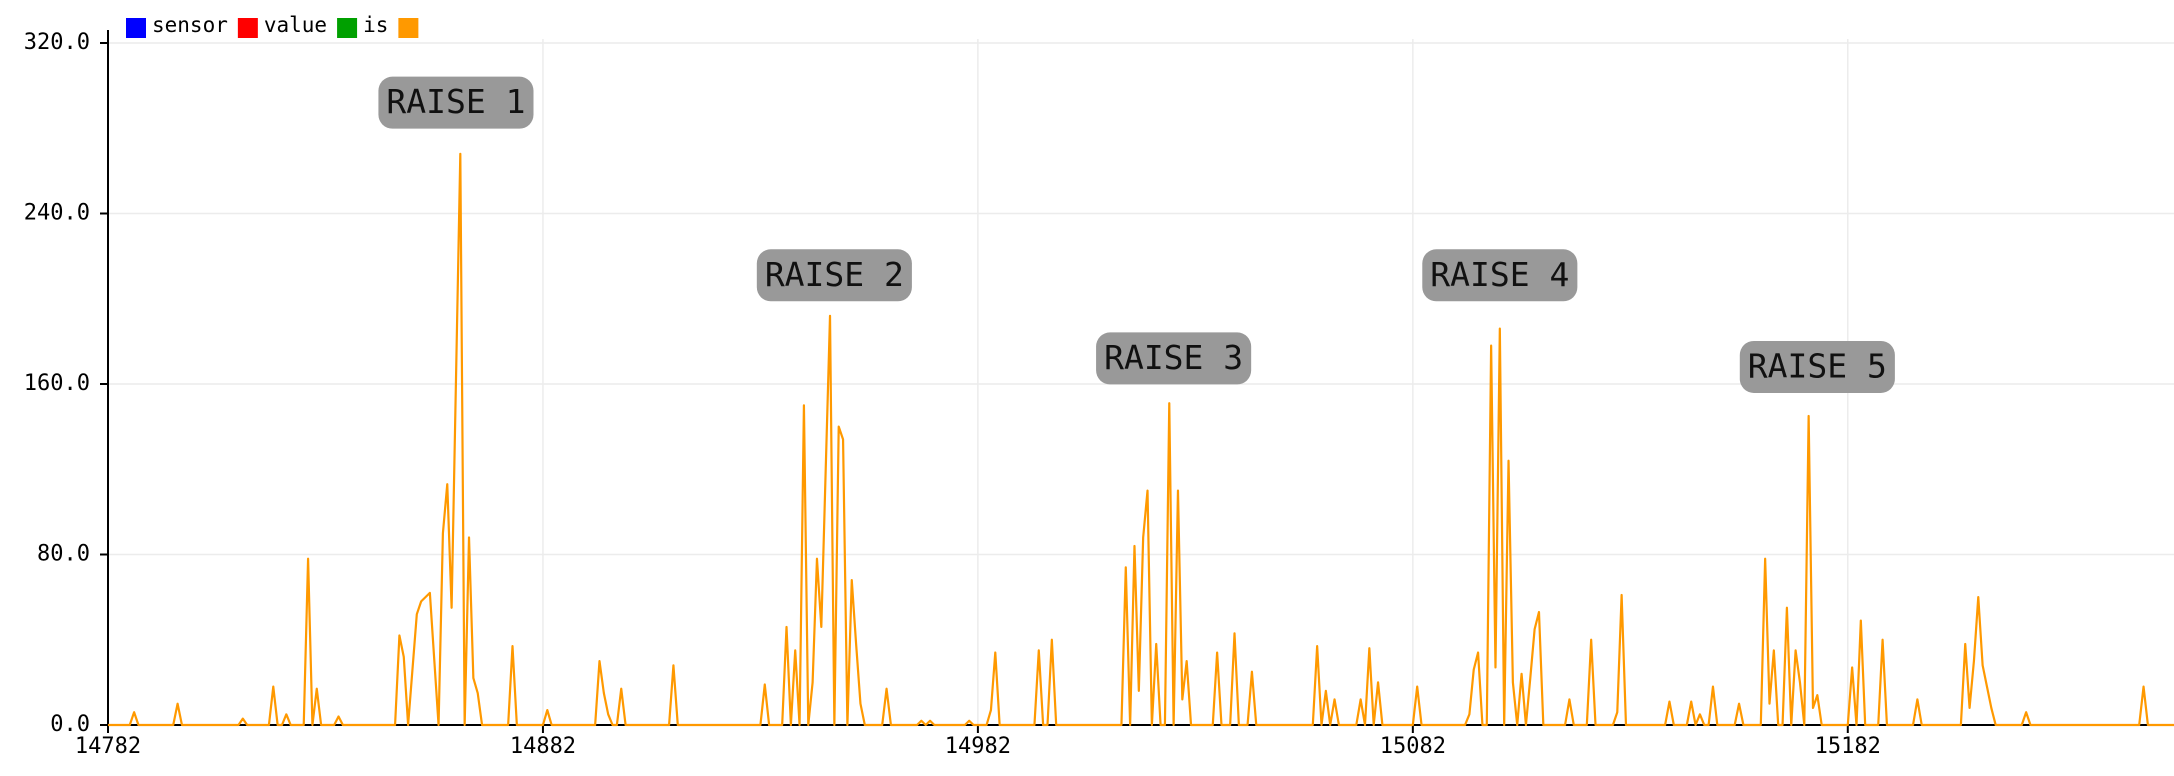  I want to click on y-tick-label: 240.0, so click(57, 213).